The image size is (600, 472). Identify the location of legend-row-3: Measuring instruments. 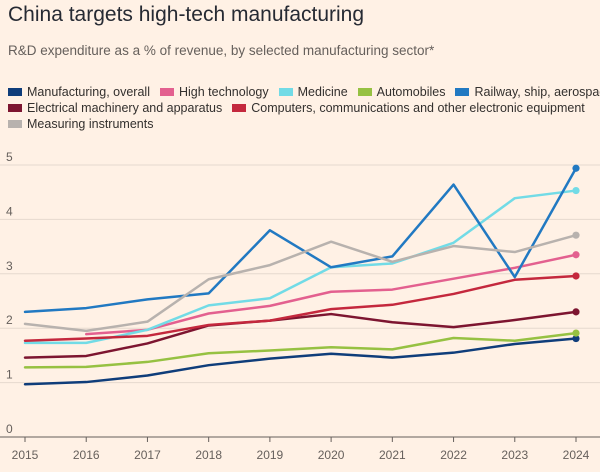
(303, 124).